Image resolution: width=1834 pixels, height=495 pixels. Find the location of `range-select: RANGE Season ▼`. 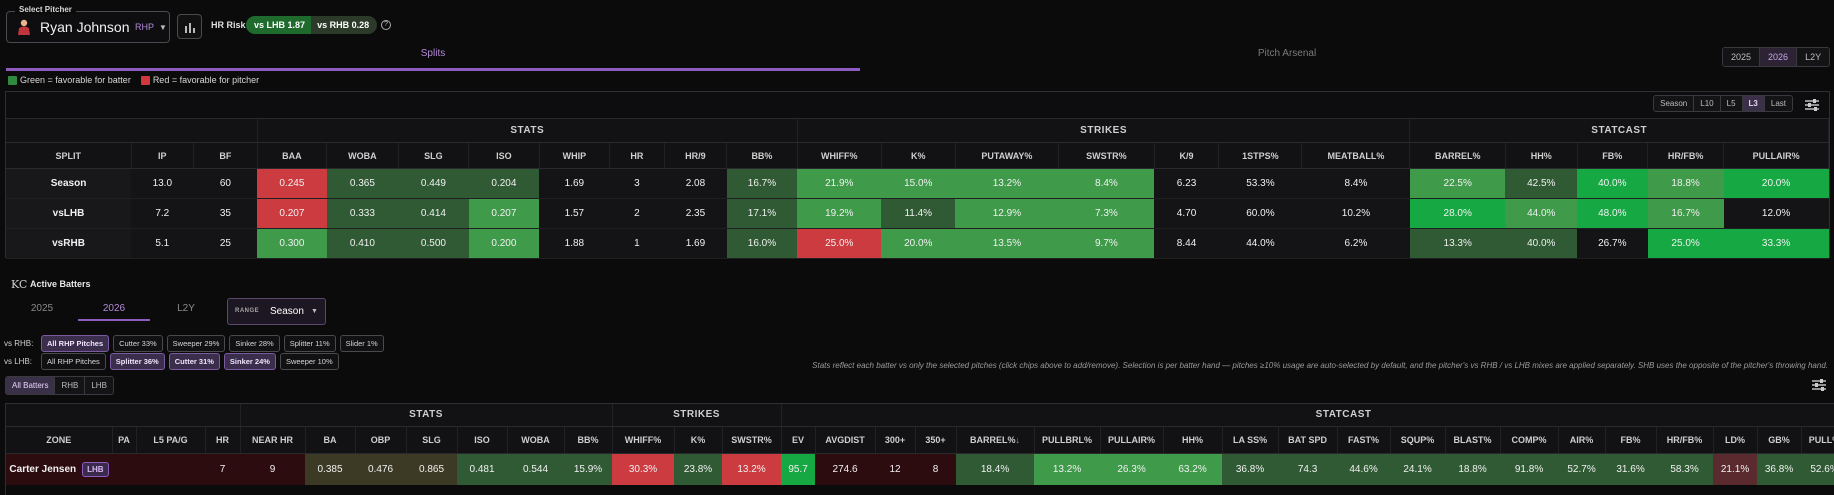

range-select: RANGE Season ▼ is located at coordinates (276, 311).